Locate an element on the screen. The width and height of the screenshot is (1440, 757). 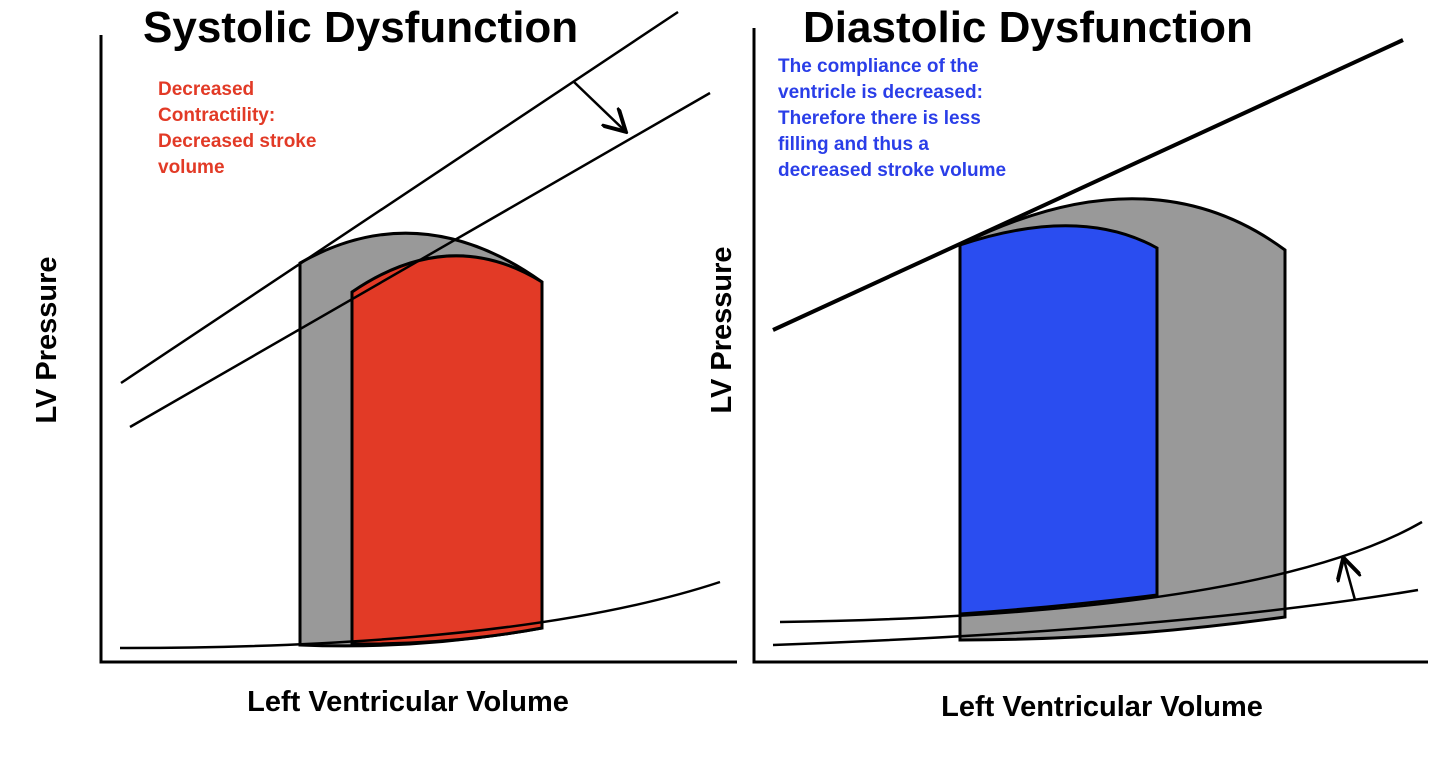
arrow-down-right-icon is located at coordinates (598, 105).